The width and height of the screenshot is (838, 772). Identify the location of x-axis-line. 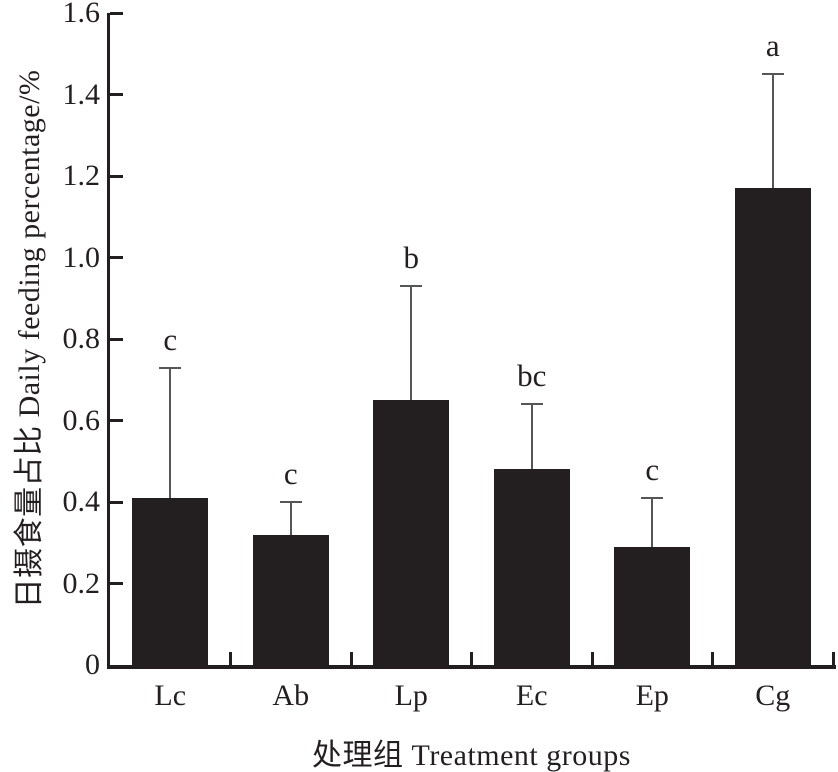
(471, 667).